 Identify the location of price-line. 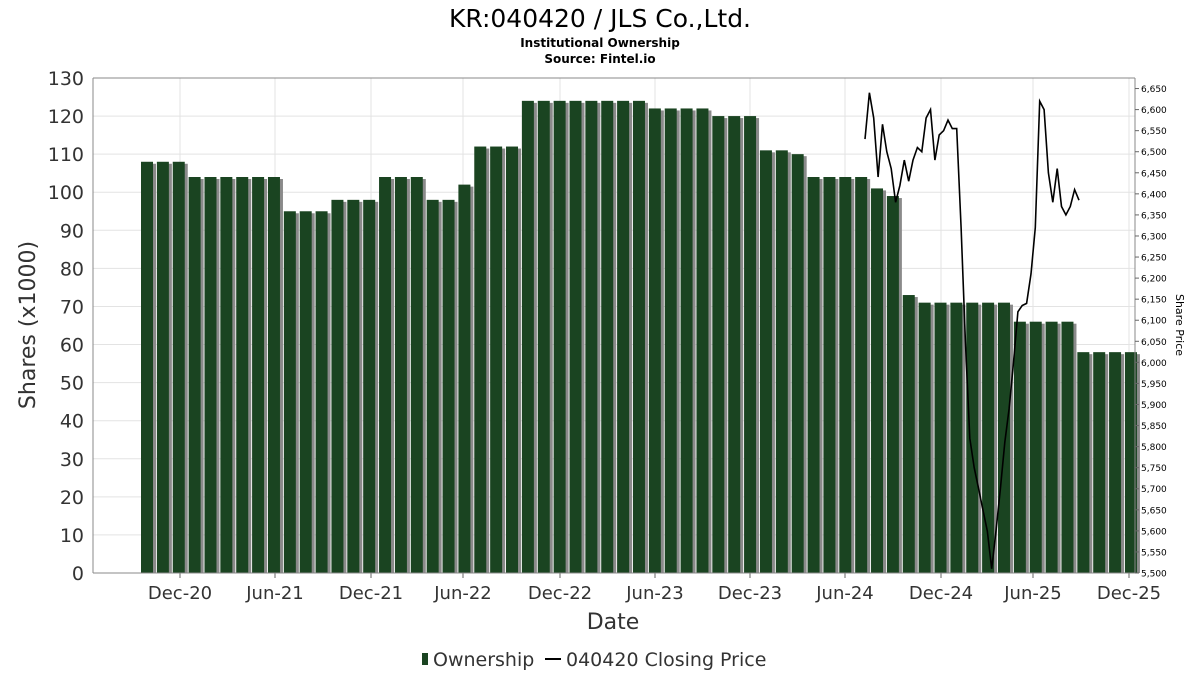
(972, 330).